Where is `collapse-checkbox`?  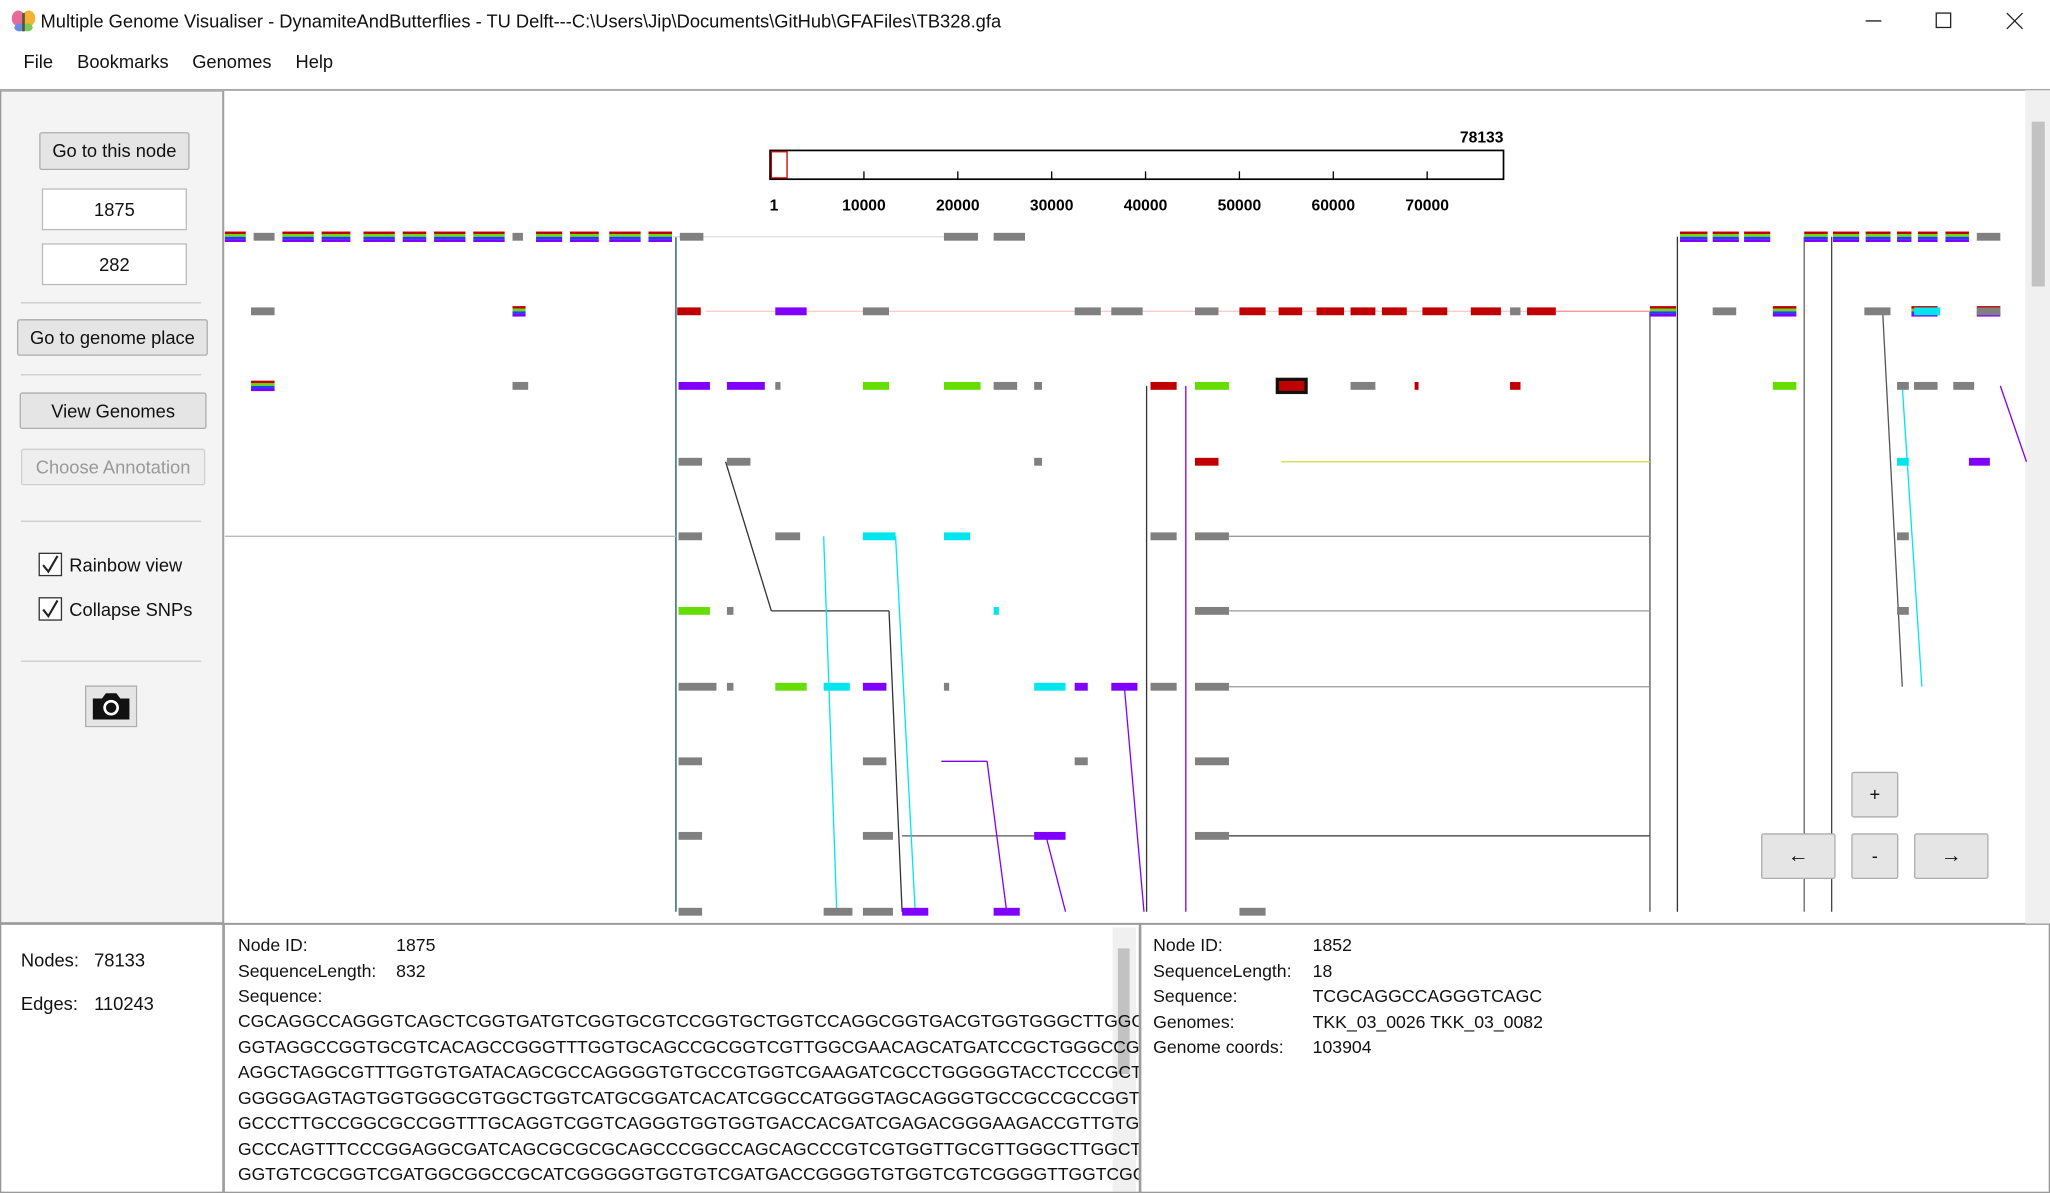
collapse-checkbox is located at coordinates (51, 609).